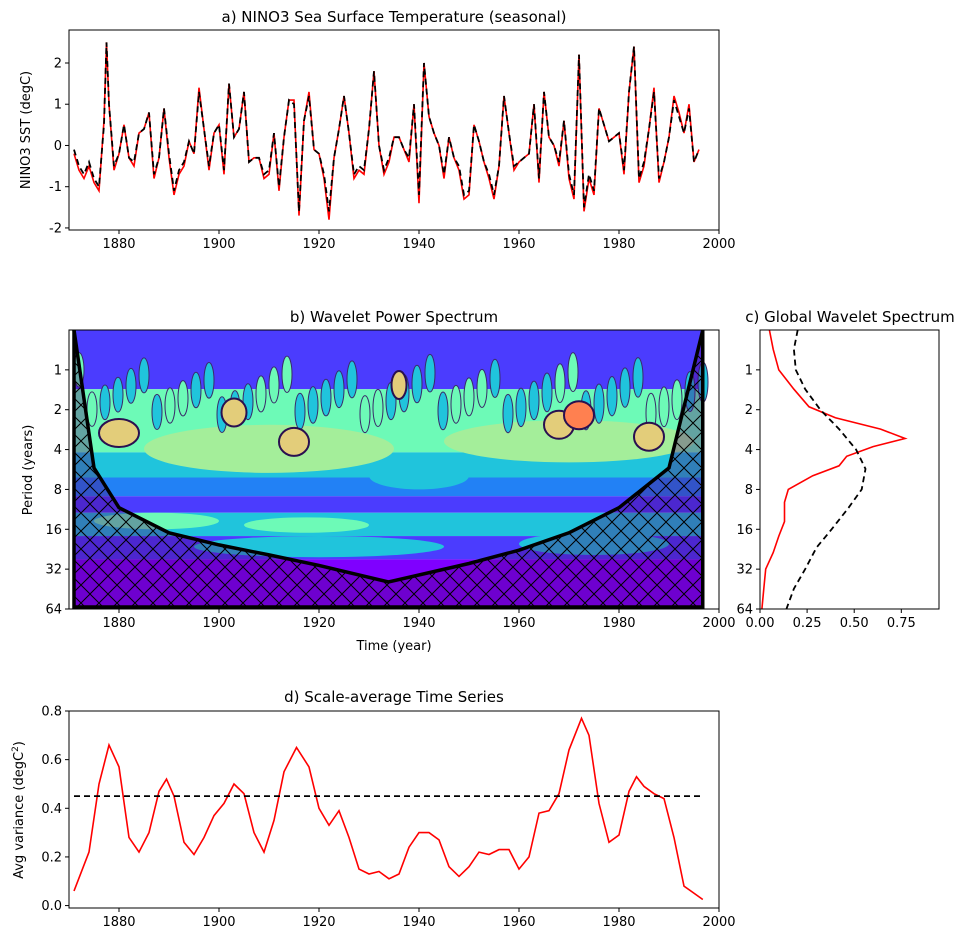  Describe the element at coordinates (394, 697) in the screenshot. I see `panel-d-title: d) Scale-average Time Series` at that location.